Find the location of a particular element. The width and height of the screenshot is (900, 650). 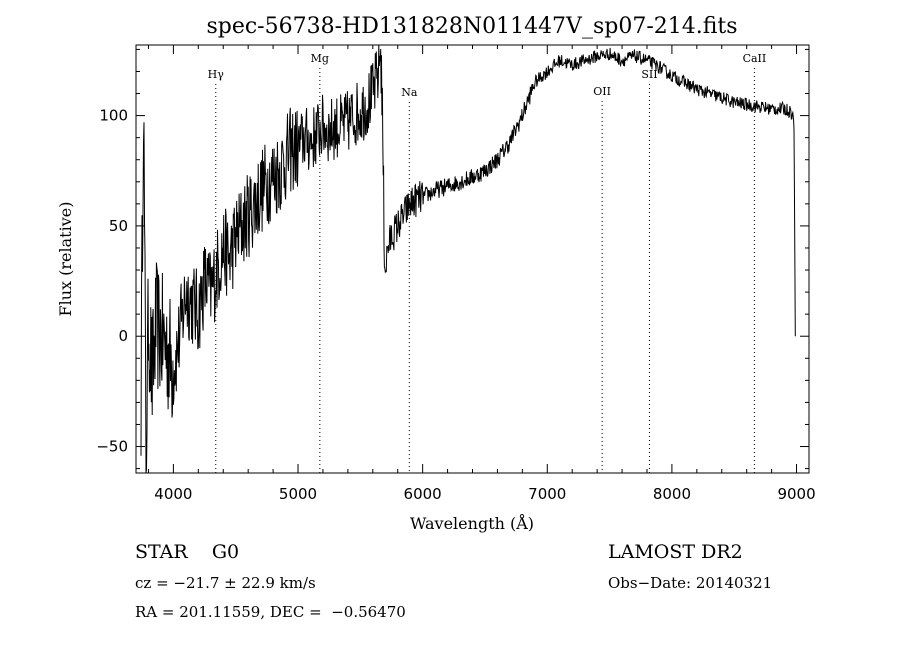

object-class: STAR G0 is located at coordinates (187, 552).